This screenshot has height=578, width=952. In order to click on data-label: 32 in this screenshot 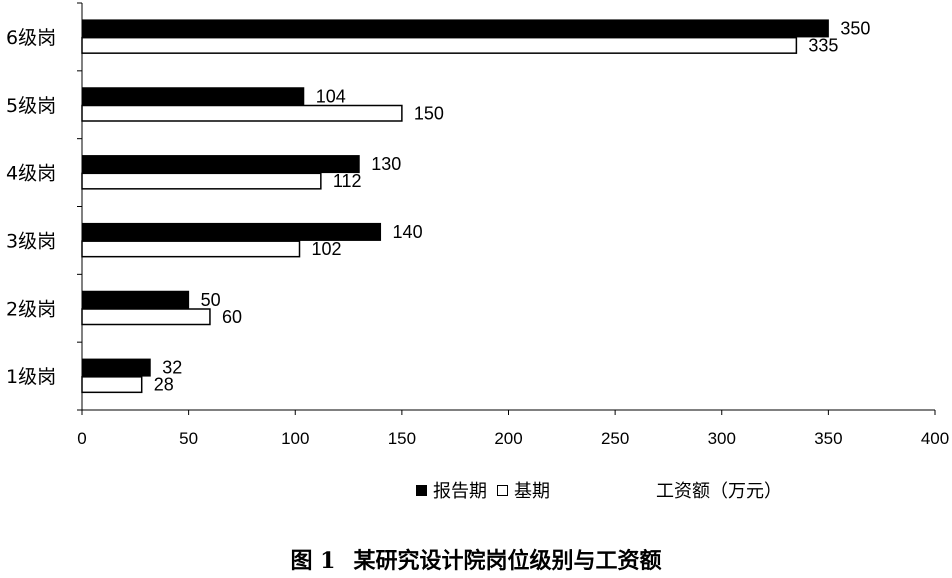, I will do `click(172, 368)`.